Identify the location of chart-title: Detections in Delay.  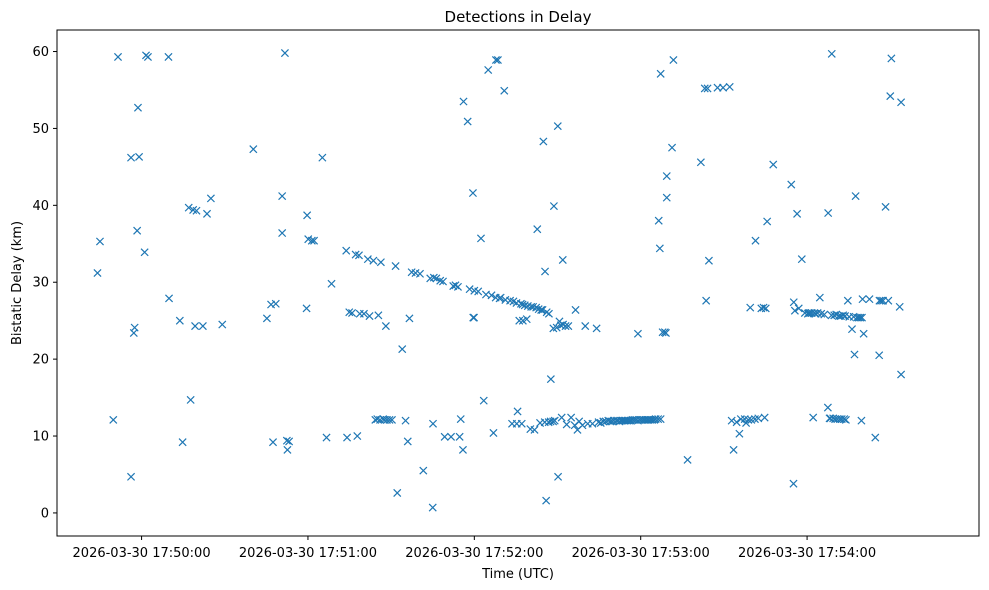
(518, 17).